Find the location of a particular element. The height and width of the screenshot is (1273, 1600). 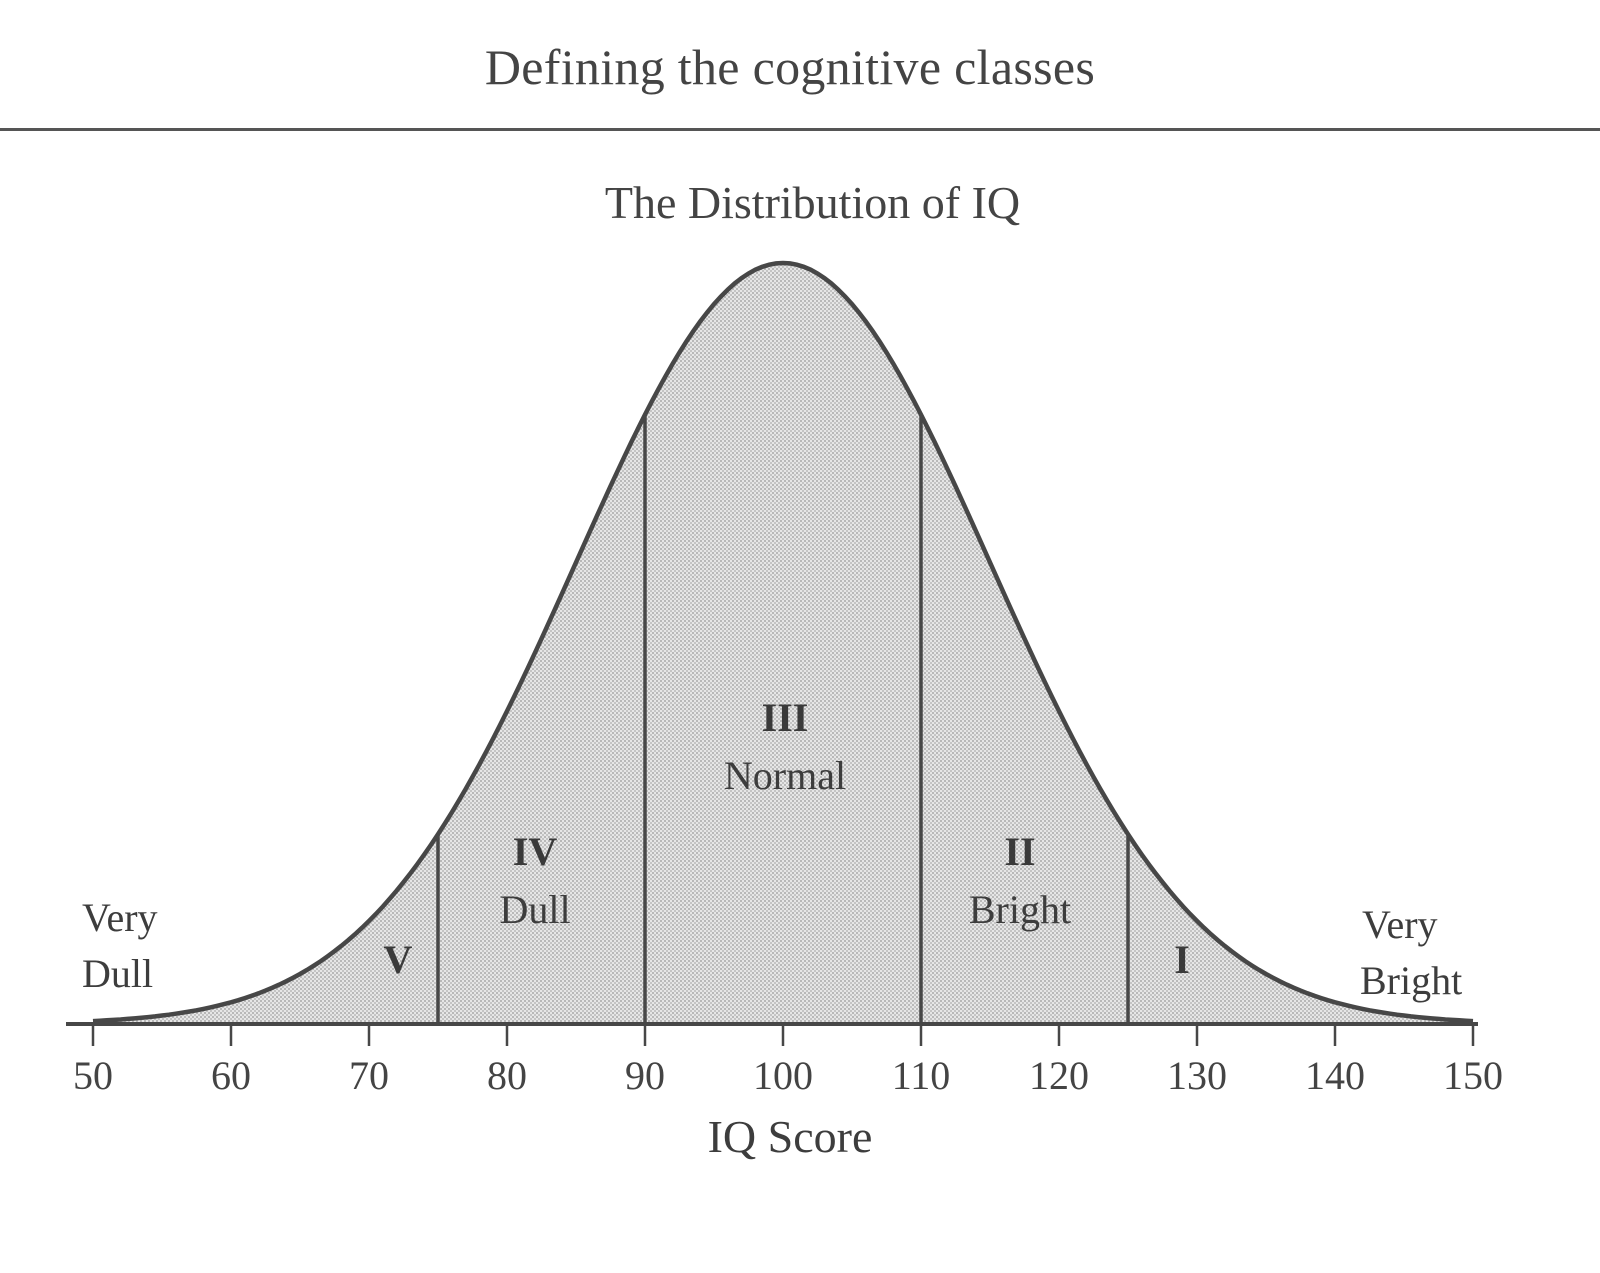

tick-label: 110 is located at coordinates (921, 1075).